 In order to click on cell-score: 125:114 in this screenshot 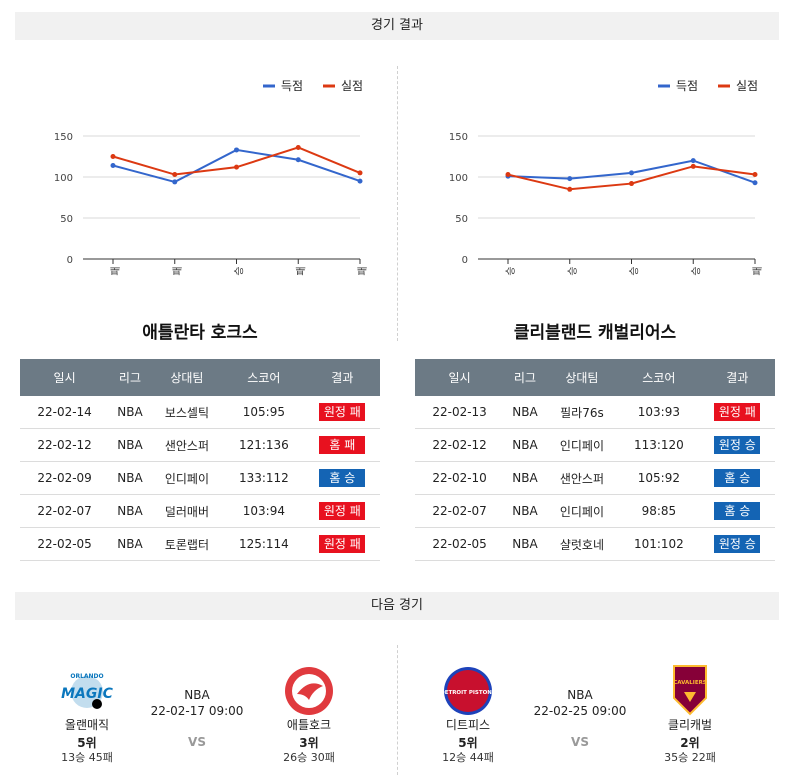, I will do `click(264, 544)`.